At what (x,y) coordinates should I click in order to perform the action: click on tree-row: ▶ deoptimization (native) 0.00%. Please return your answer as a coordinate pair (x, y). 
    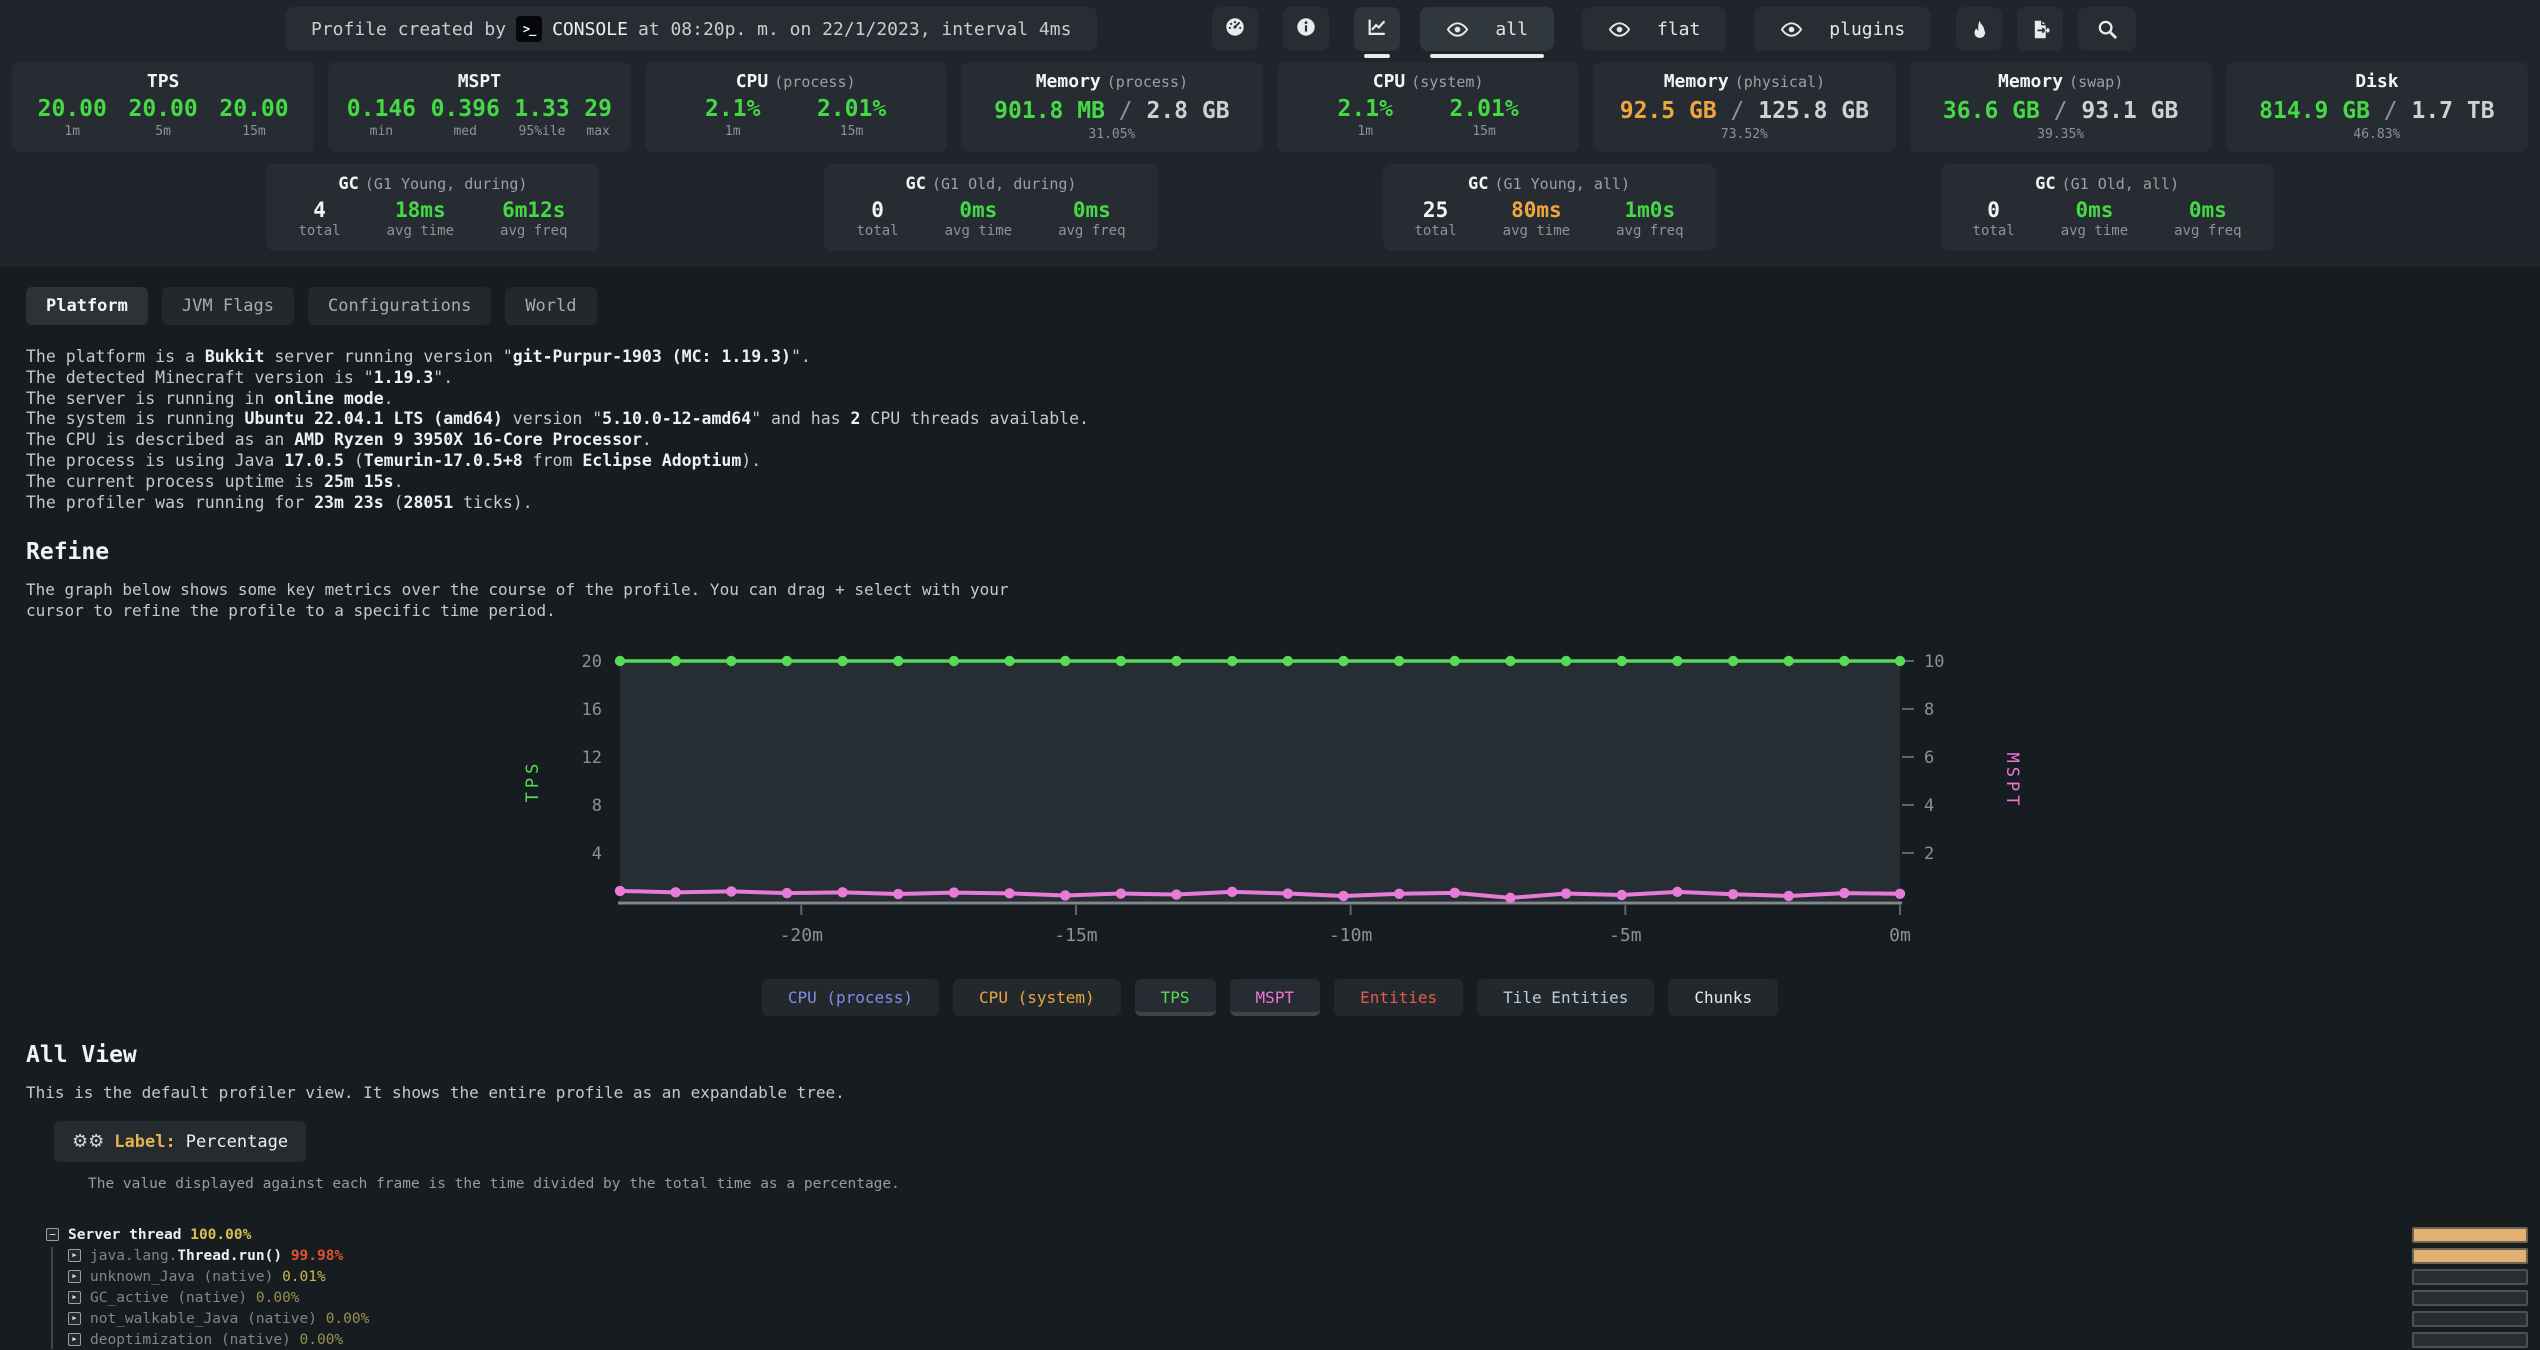
    Looking at the image, I should click on (1293, 1339).